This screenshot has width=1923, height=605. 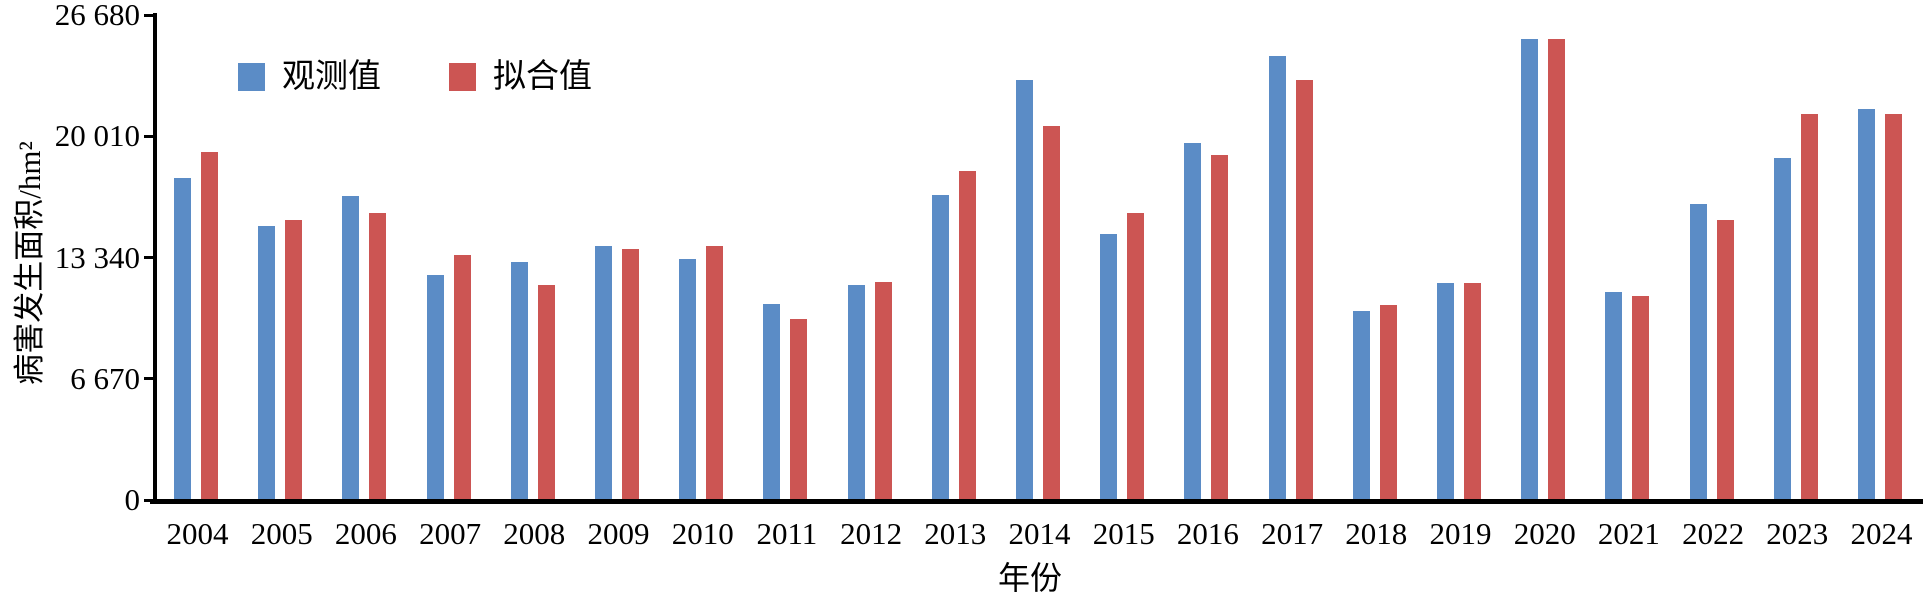 I want to click on y-tick-label: 26 680, so click(x=97, y=16).